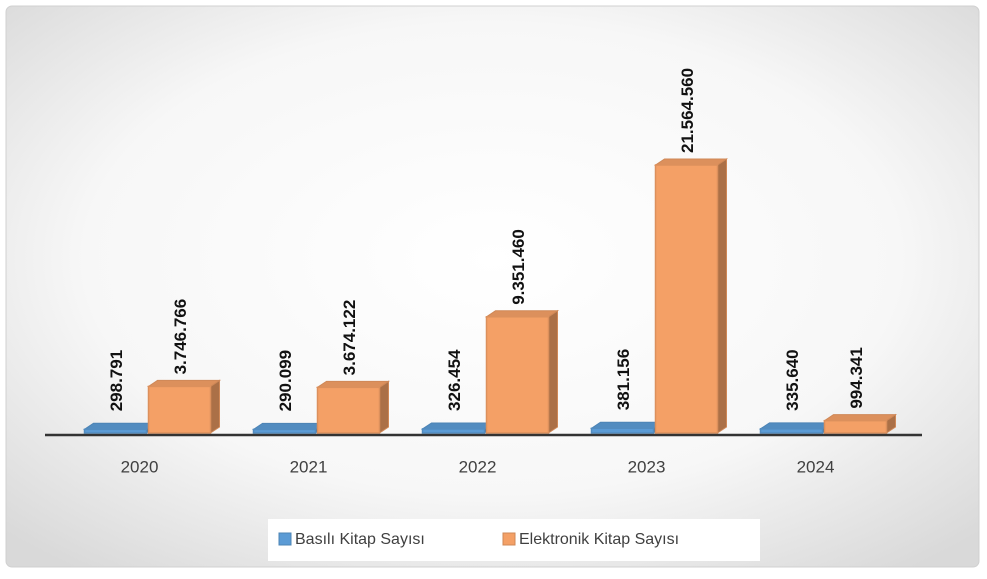  What do you see at coordinates (116, 380) in the screenshot?
I see `data-label: 298.791` at bounding box center [116, 380].